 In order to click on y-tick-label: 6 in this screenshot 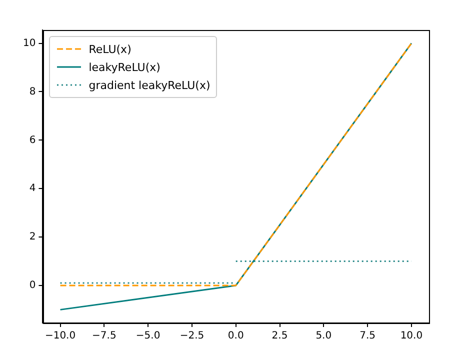, I will do `click(32, 140)`.